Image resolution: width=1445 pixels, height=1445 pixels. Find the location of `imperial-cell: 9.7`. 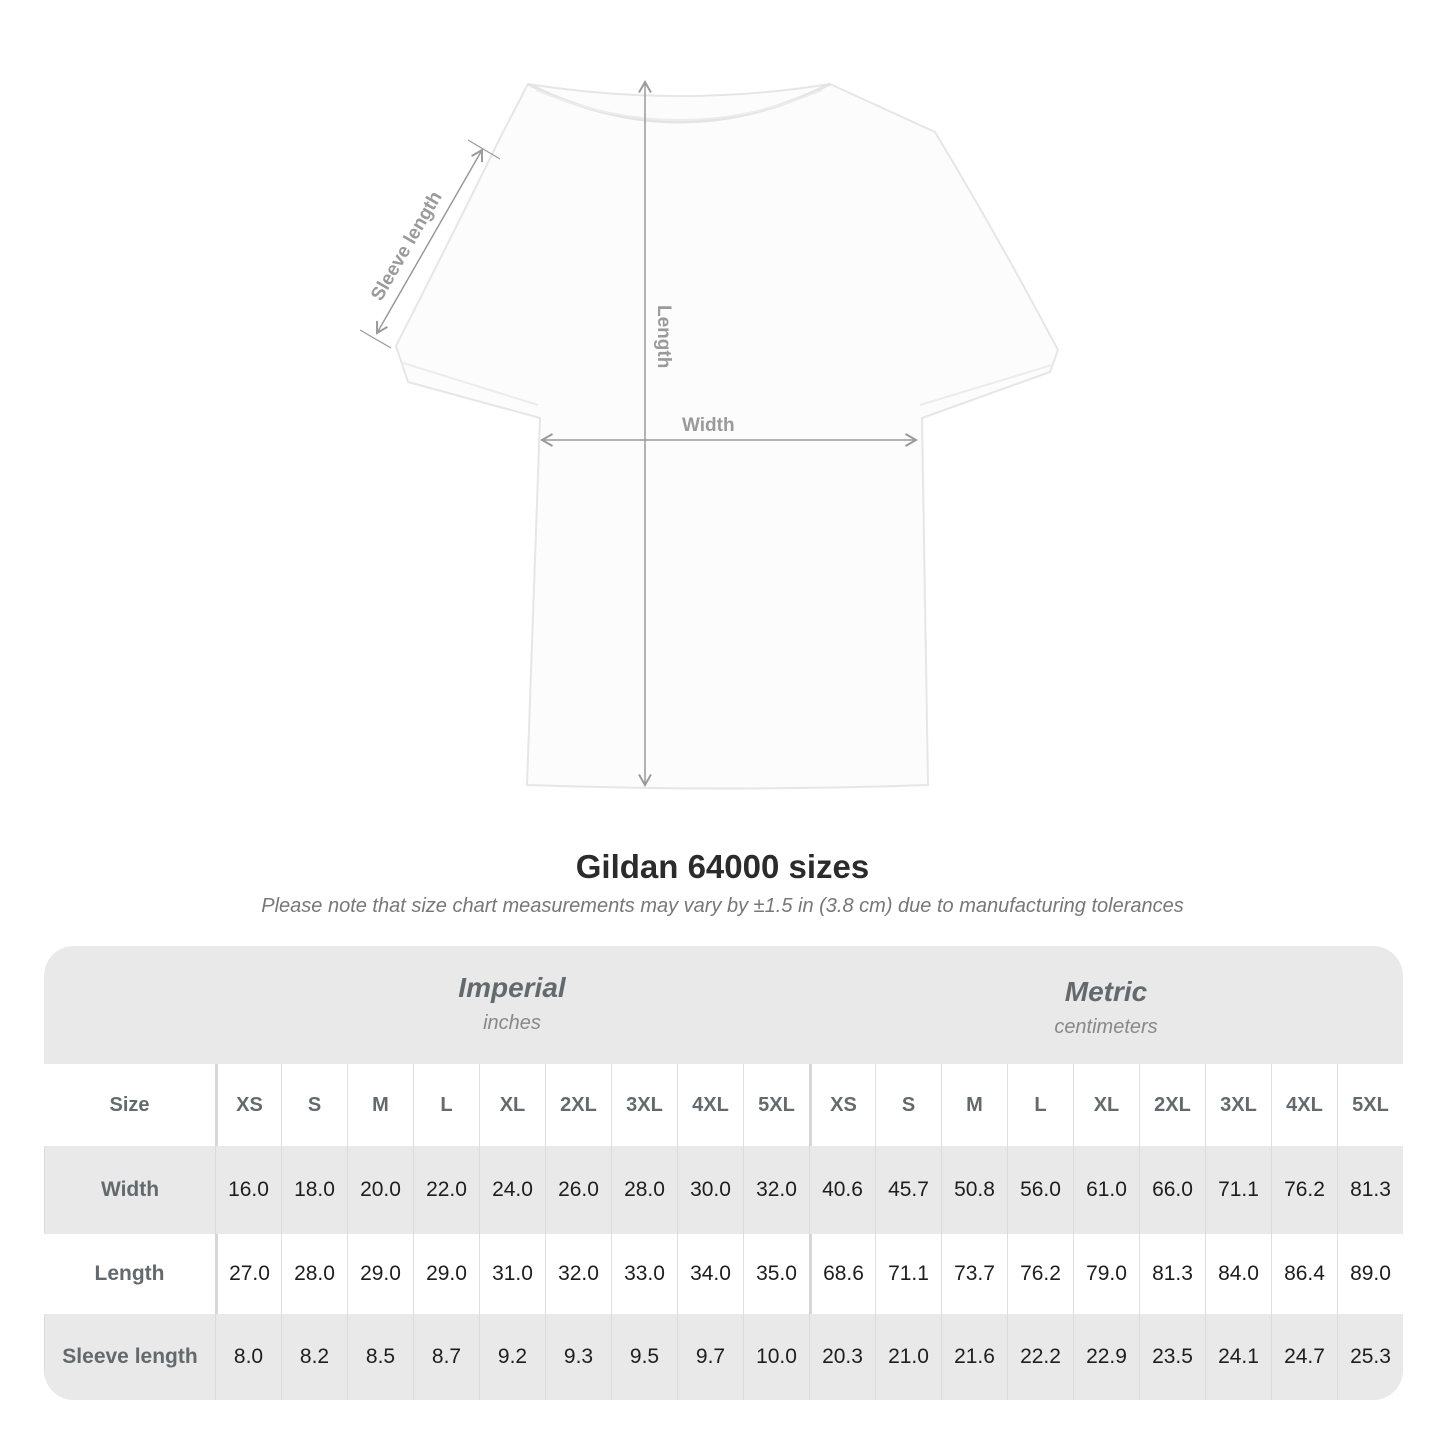

imperial-cell: 9.7 is located at coordinates (710, 1357).